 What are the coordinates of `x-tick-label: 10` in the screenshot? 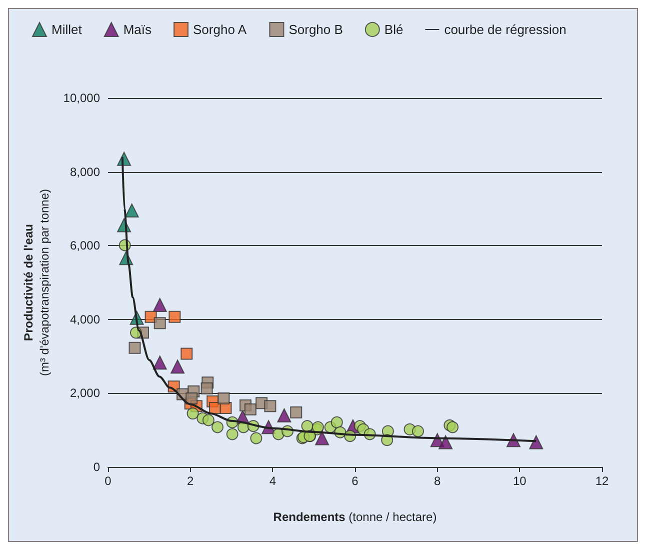 It's located at (519, 481).